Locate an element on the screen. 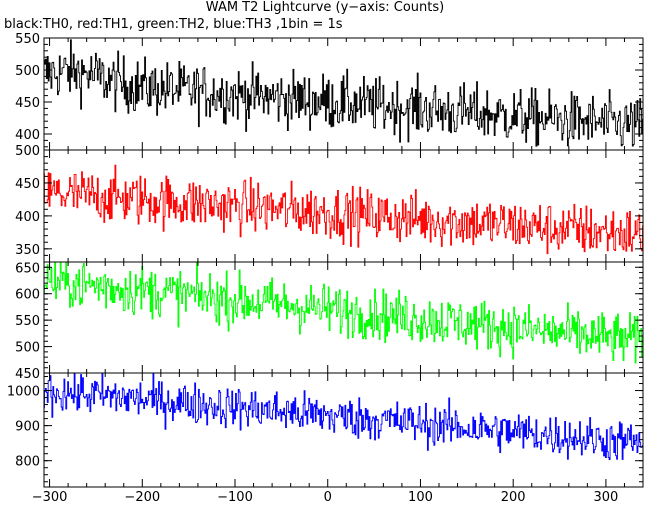 The image size is (650, 505). x-tick-label: −200 is located at coordinates (142, 497).